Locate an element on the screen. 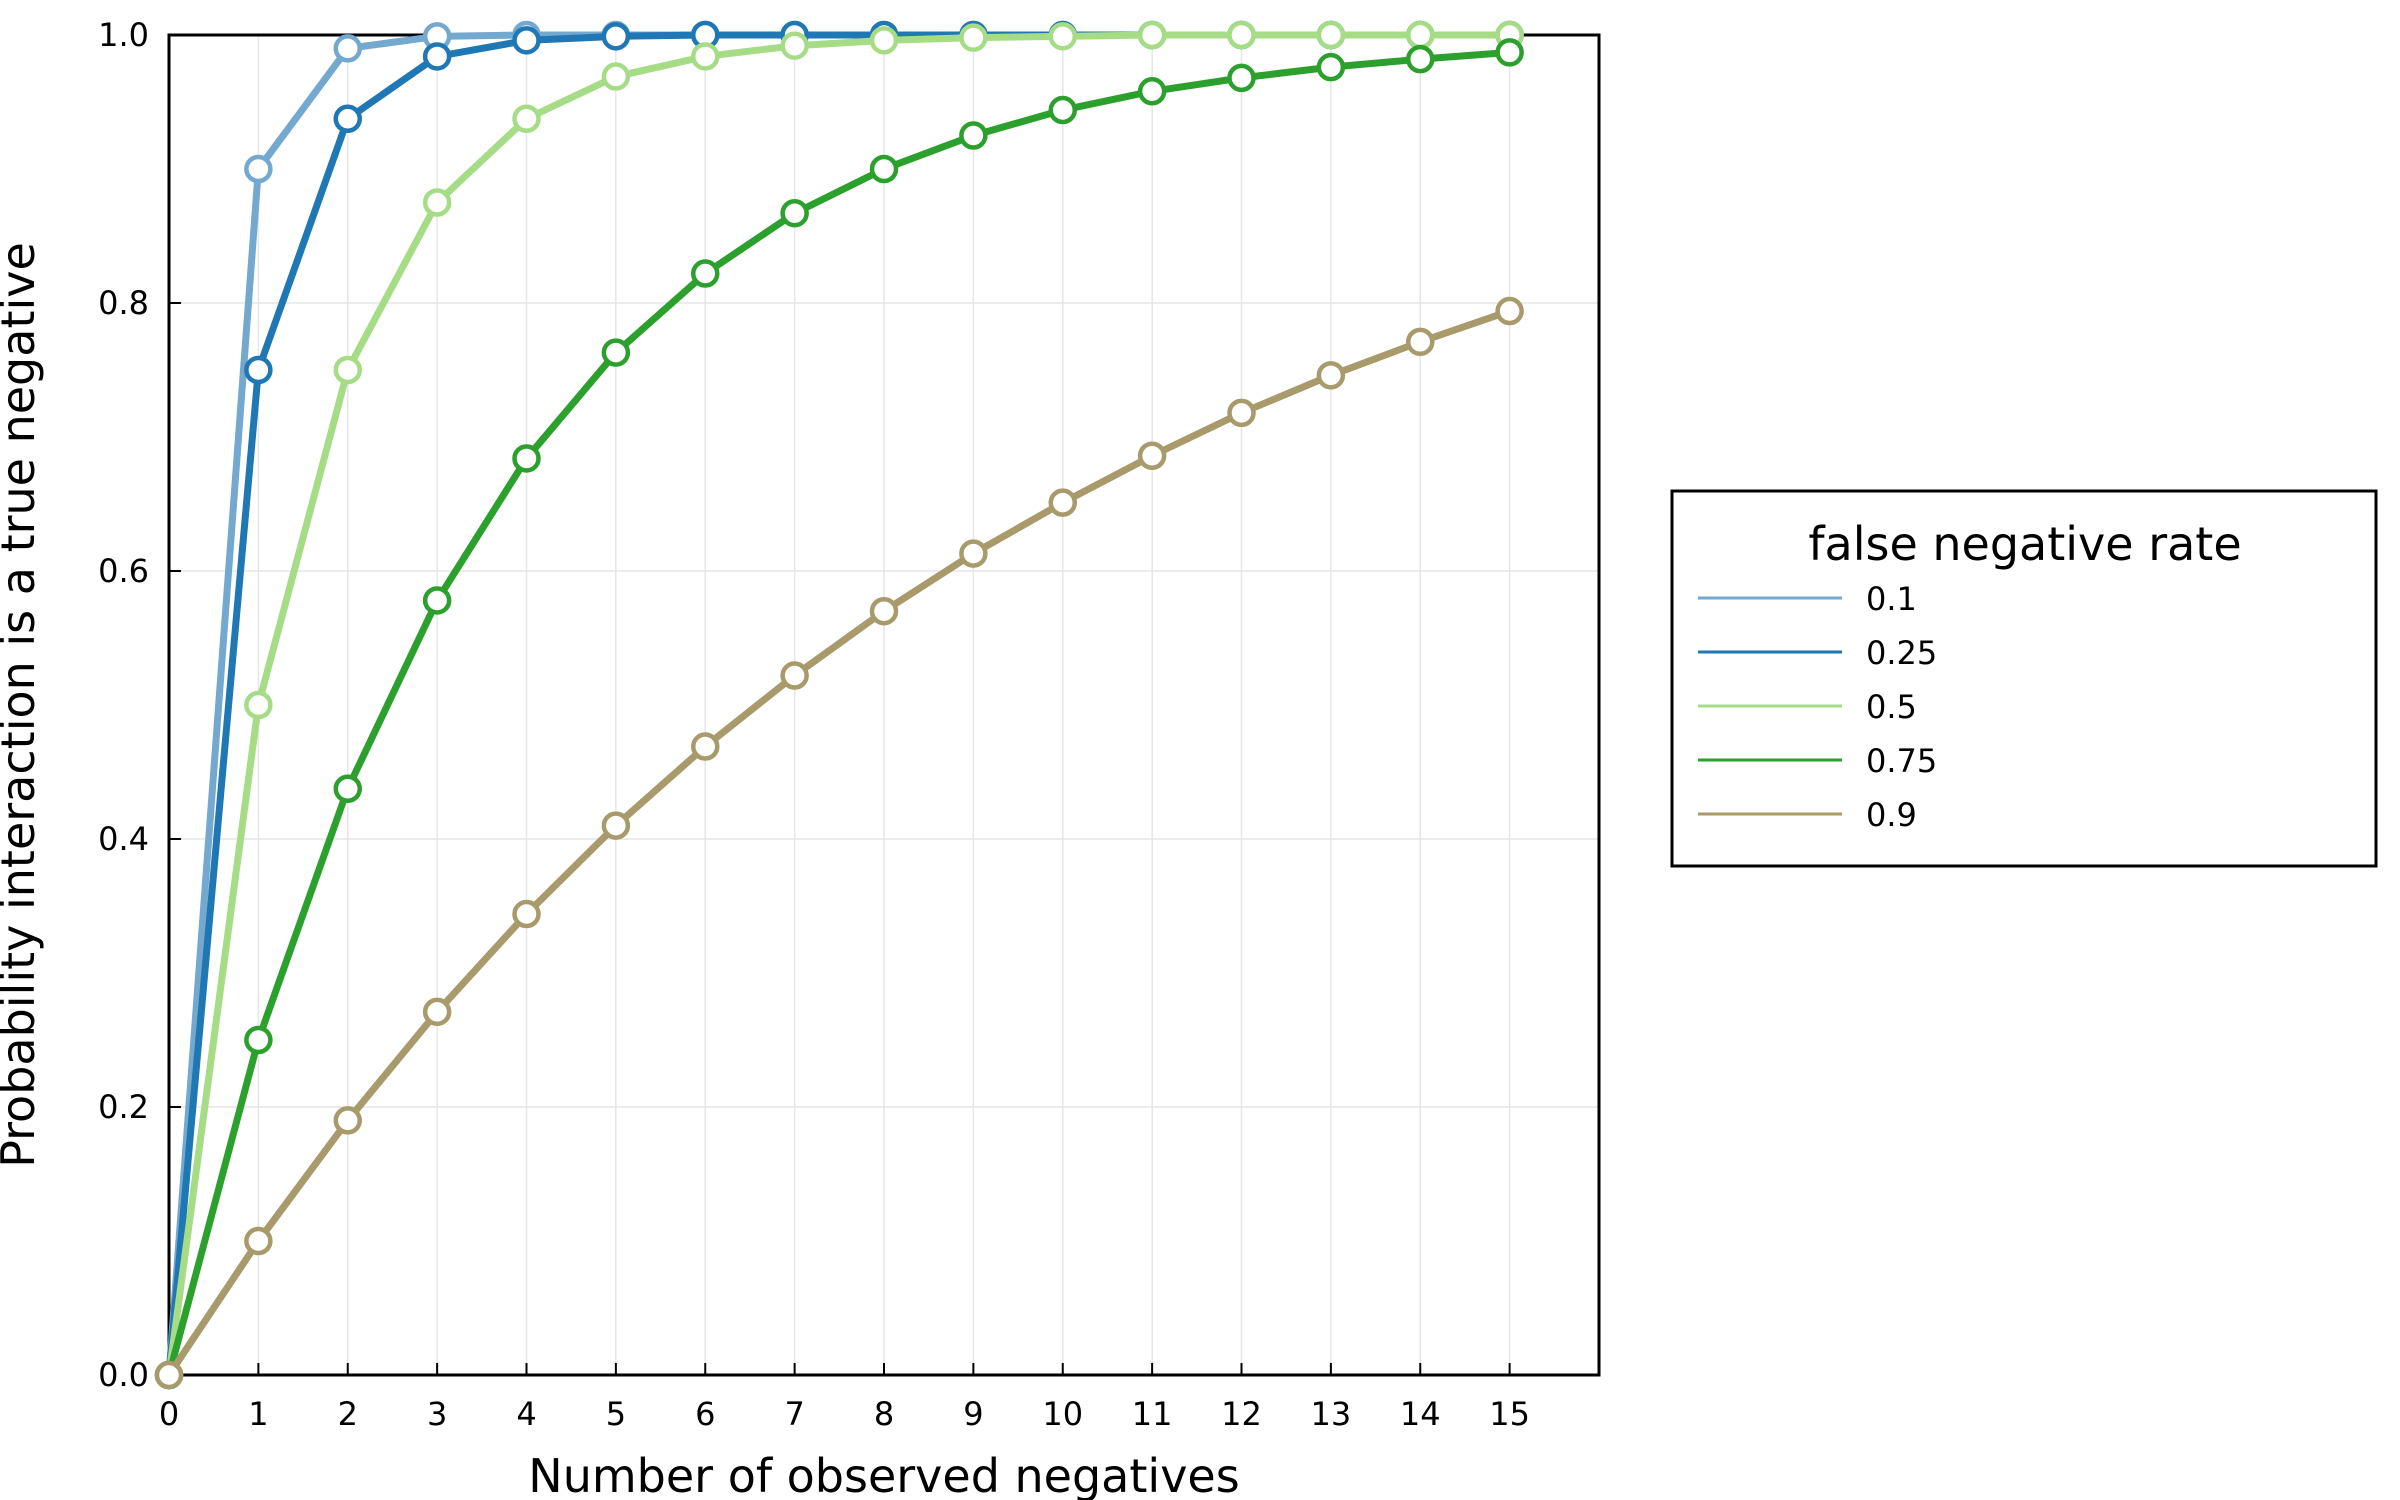 Image resolution: width=2400 pixels, height=1500 pixels. legend-label: 0.25 is located at coordinates (1901, 653).